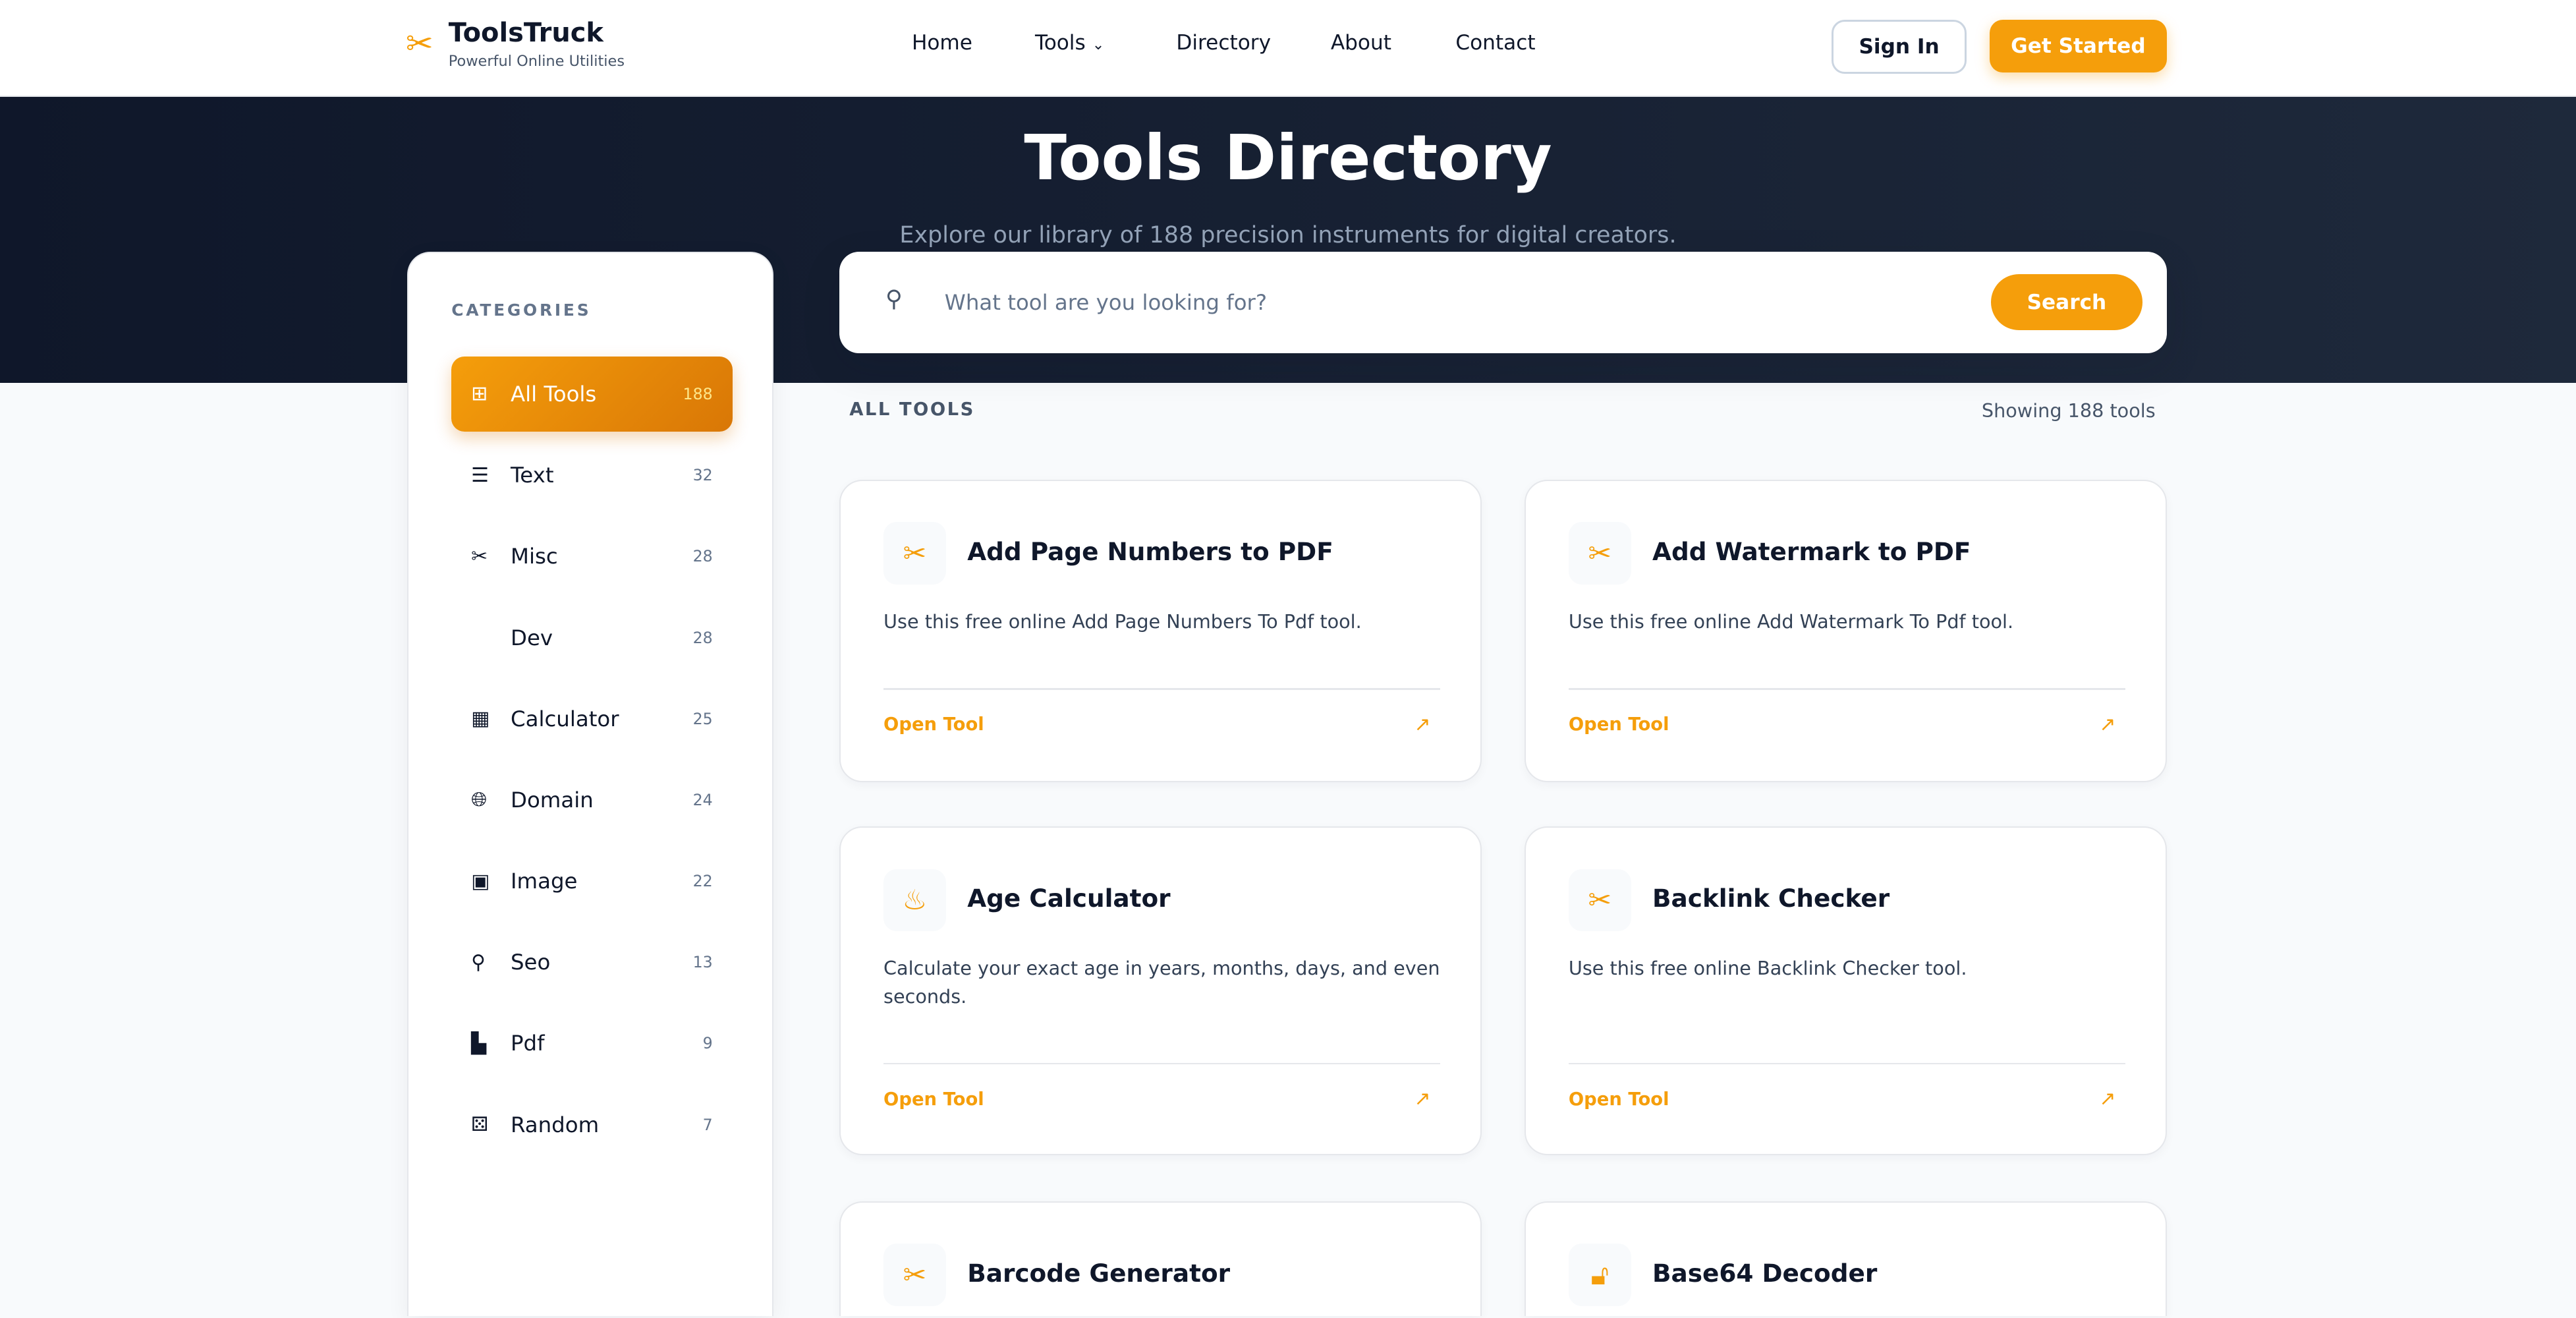 The image size is (2576, 1318). I want to click on tool-title: Add Watermark to PDF, so click(1811, 551).